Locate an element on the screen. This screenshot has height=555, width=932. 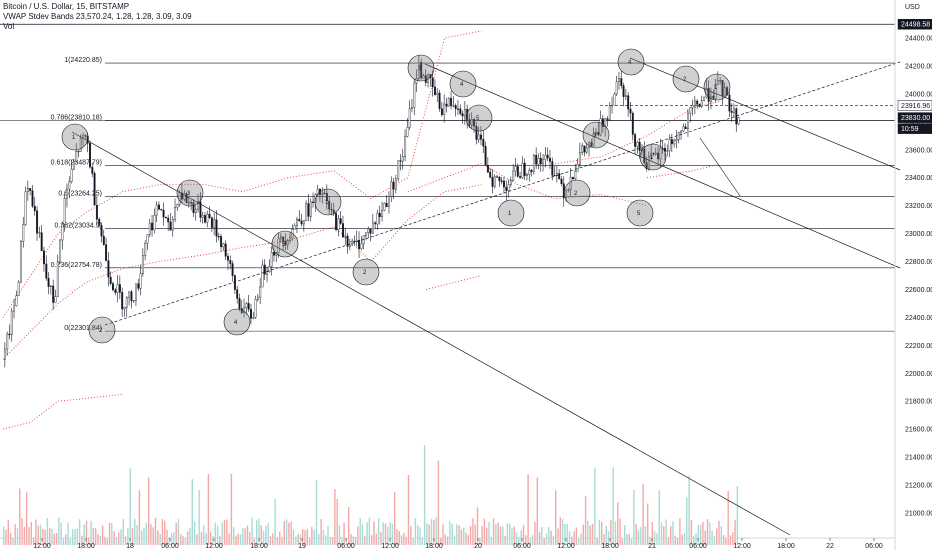
fib-level-label: 0.382(23034.9) is located at coordinates (78, 226).